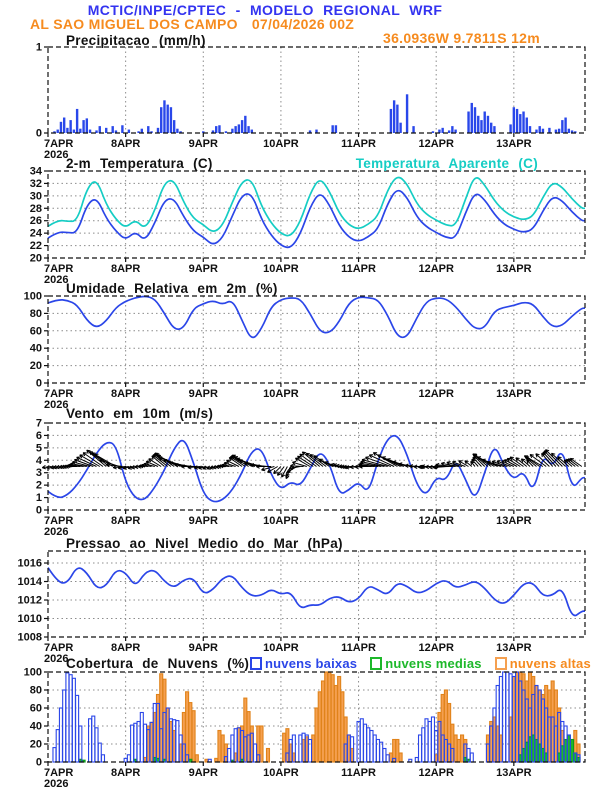 The height and width of the screenshot is (792, 612). Describe the element at coordinates (30, 564) in the screenshot. I see `y-tick-label: 1016` at that location.